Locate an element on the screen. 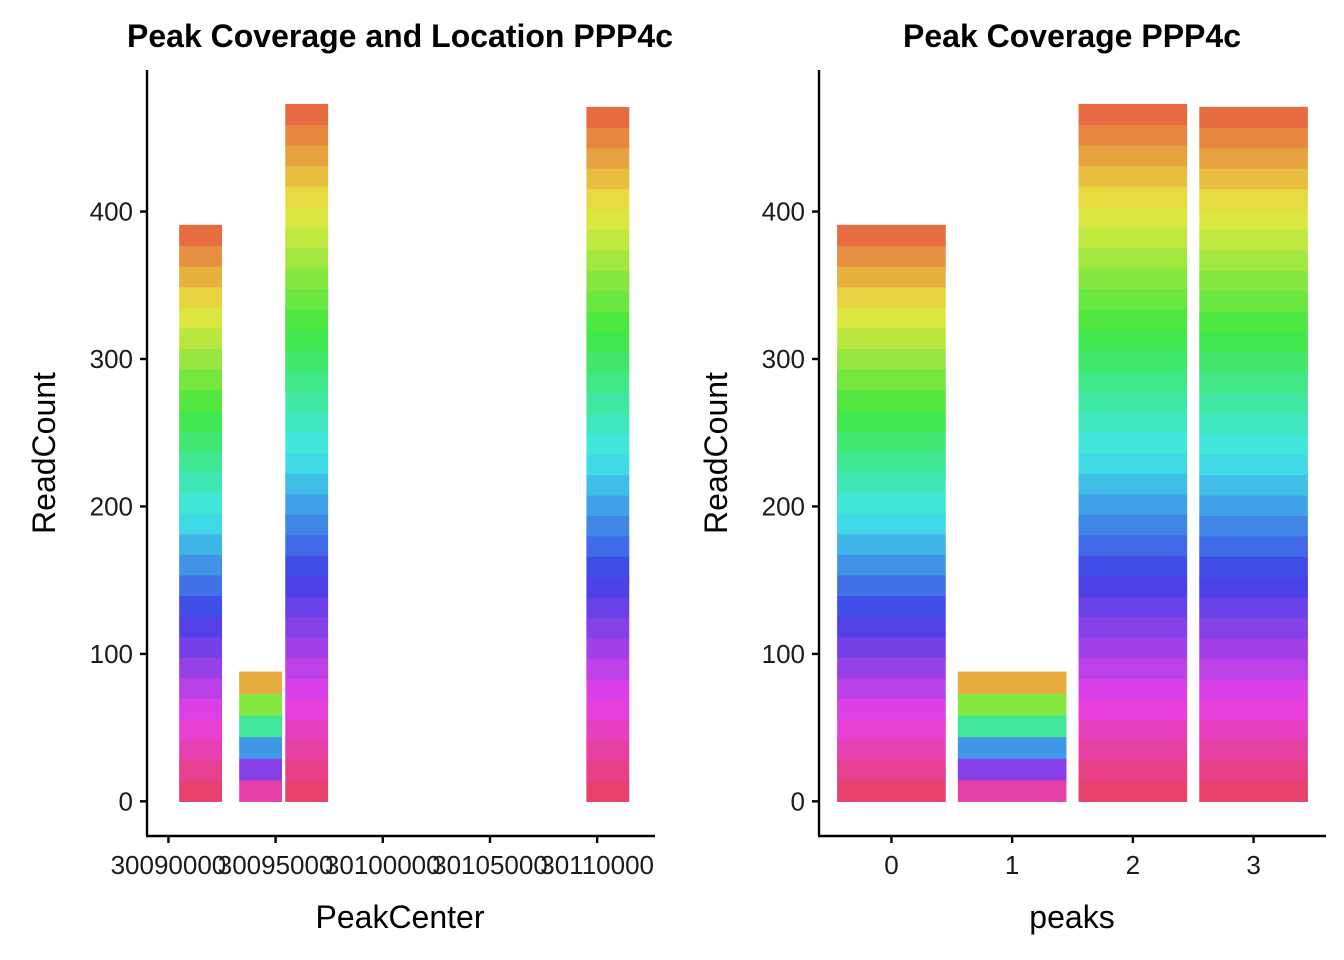 The height and width of the screenshot is (960, 1344). y-tick-label: 400 is located at coordinates (783, 212).